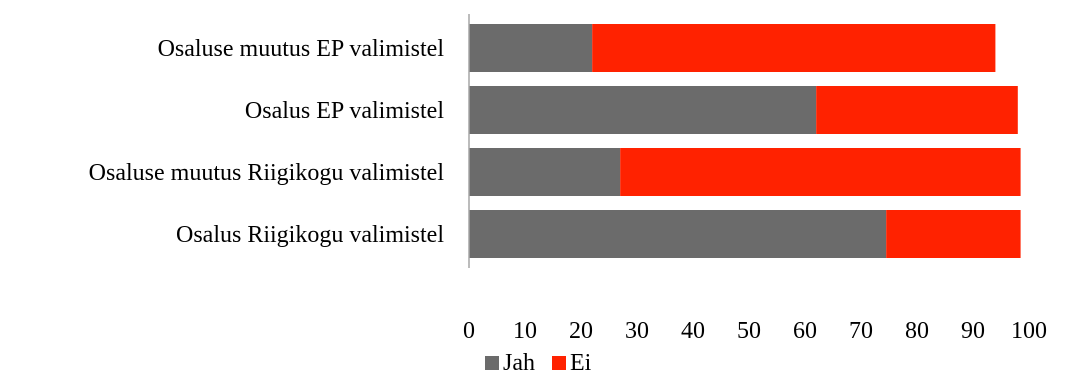 This screenshot has width=1069, height=376. Describe the element at coordinates (344, 111) in the screenshot. I see `category-label-1: Osalus EP valimistel` at that location.